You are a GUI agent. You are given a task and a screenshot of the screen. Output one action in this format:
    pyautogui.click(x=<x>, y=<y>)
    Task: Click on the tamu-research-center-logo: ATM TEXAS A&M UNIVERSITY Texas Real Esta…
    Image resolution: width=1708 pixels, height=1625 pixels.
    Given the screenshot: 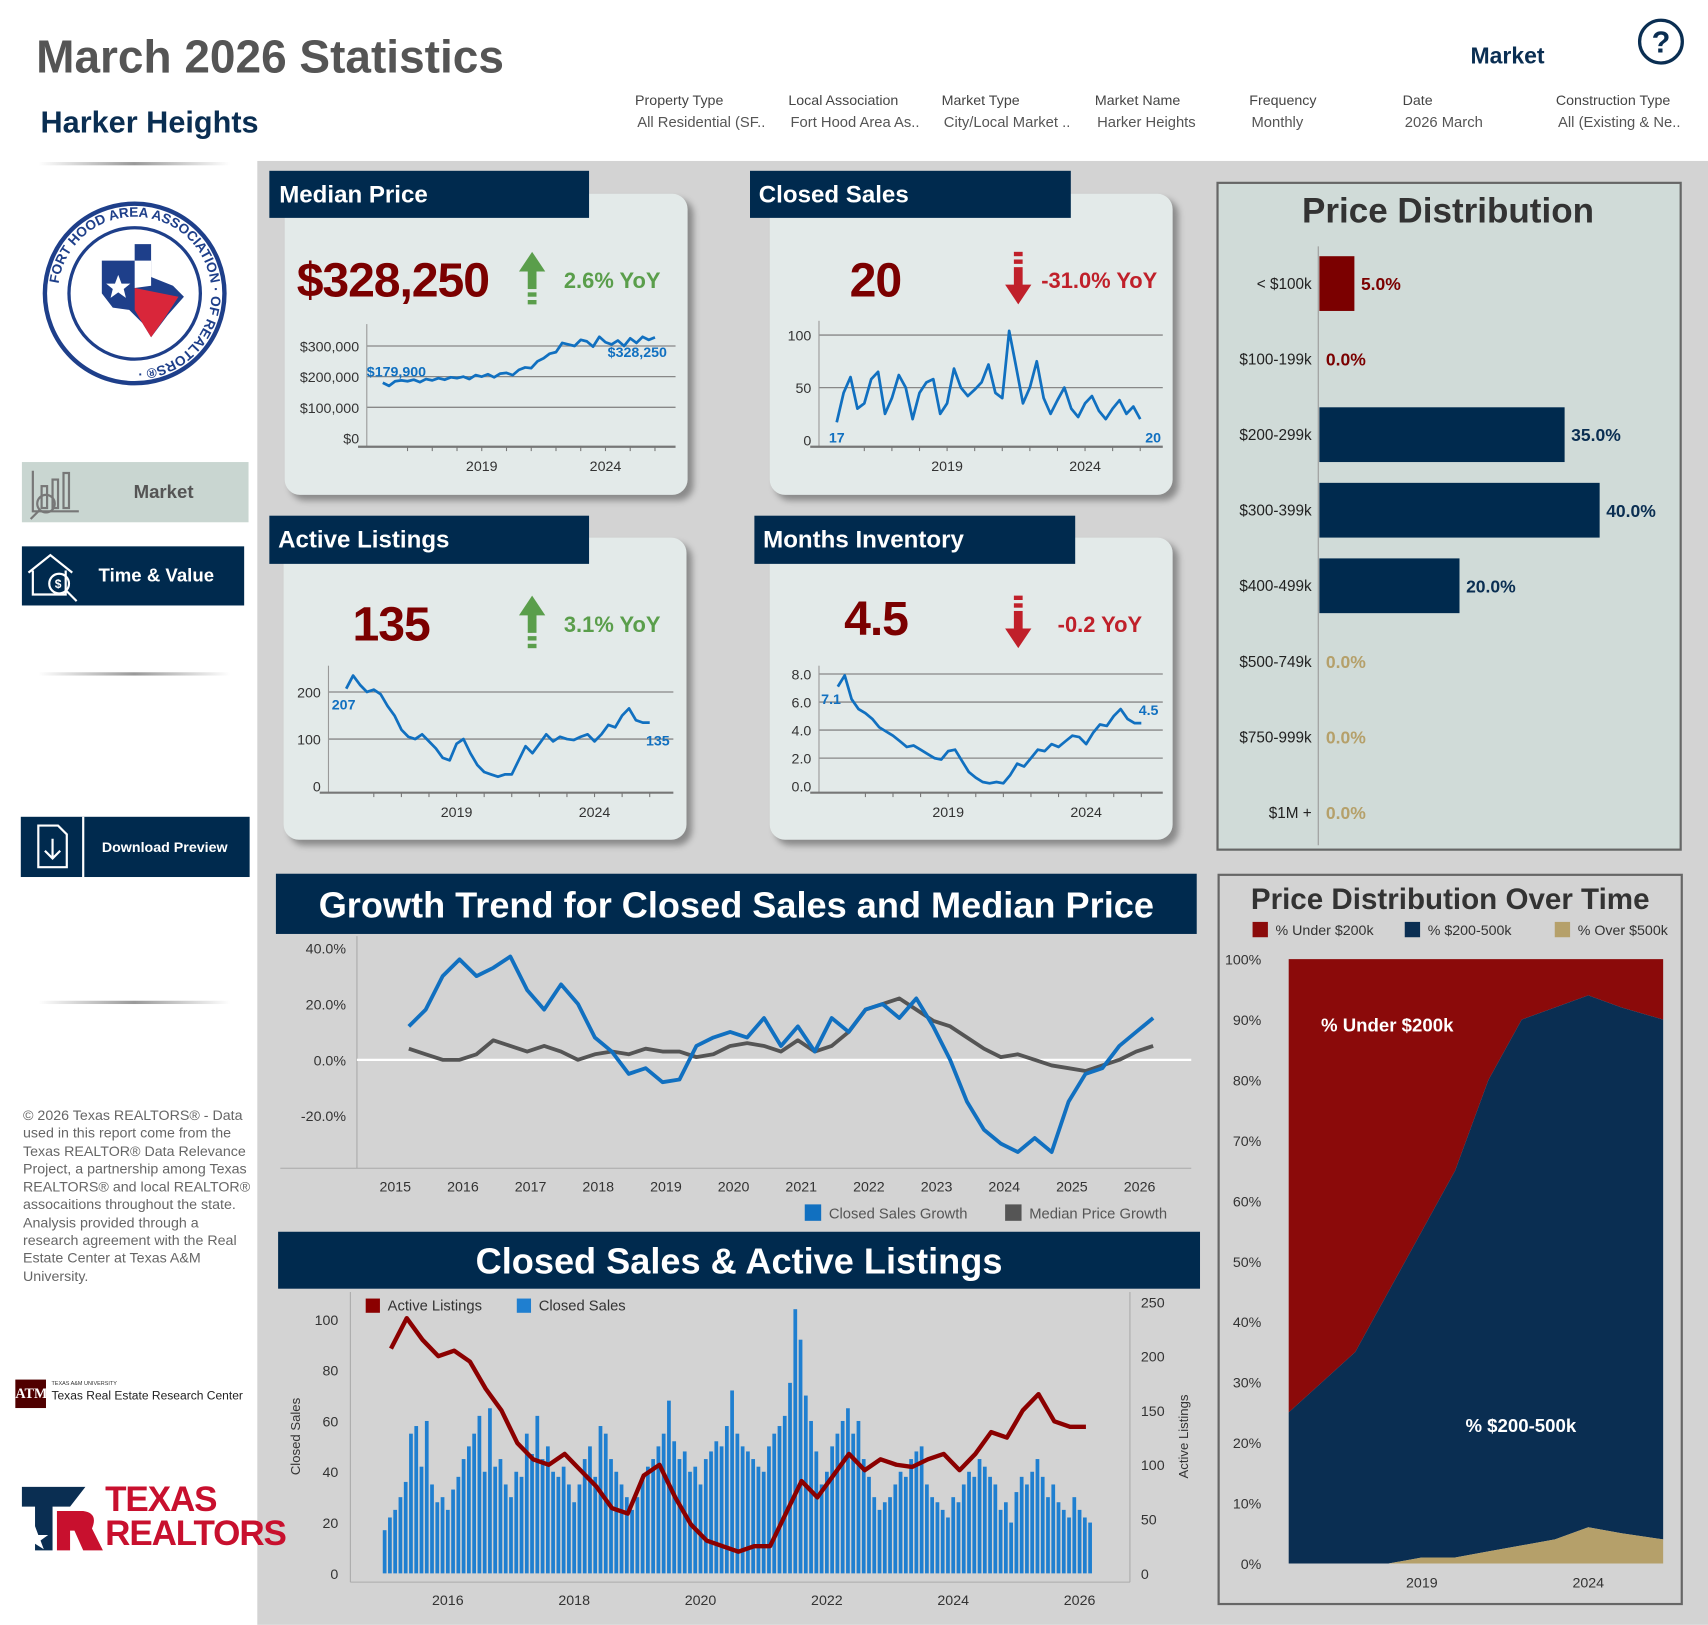 What is the action you would take?
    pyautogui.click(x=135, y=1395)
    